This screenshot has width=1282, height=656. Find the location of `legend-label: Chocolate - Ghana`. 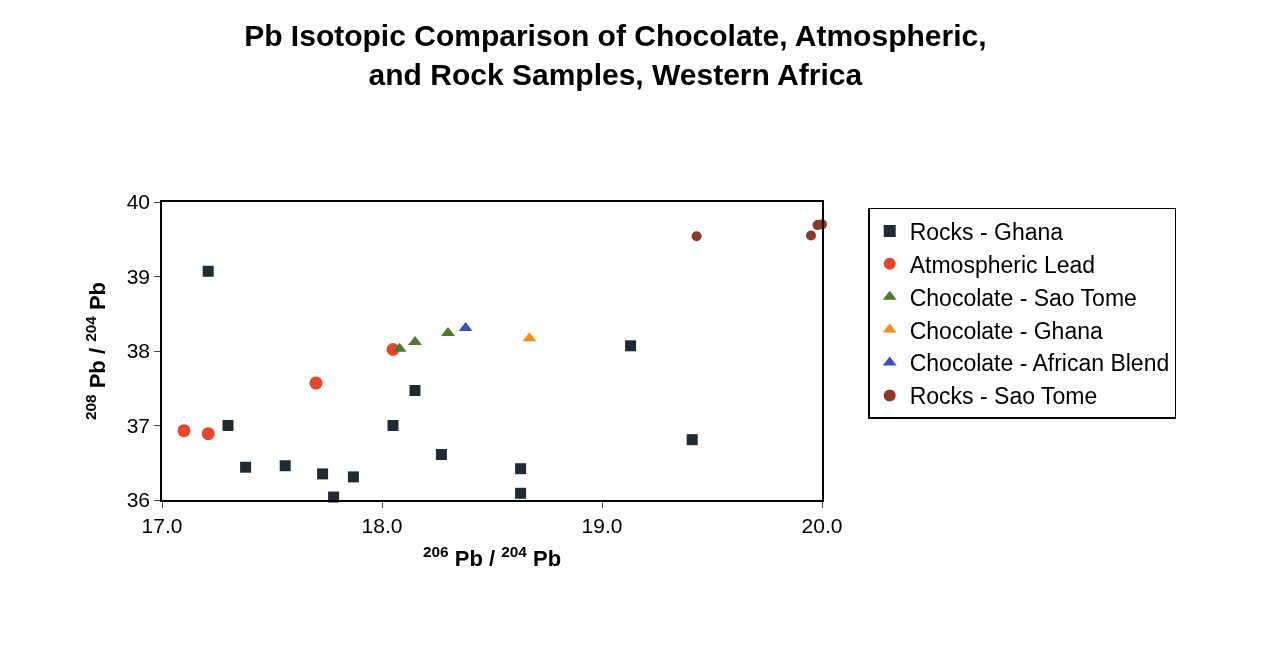

legend-label: Chocolate - Ghana is located at coordinates (1006, 330).